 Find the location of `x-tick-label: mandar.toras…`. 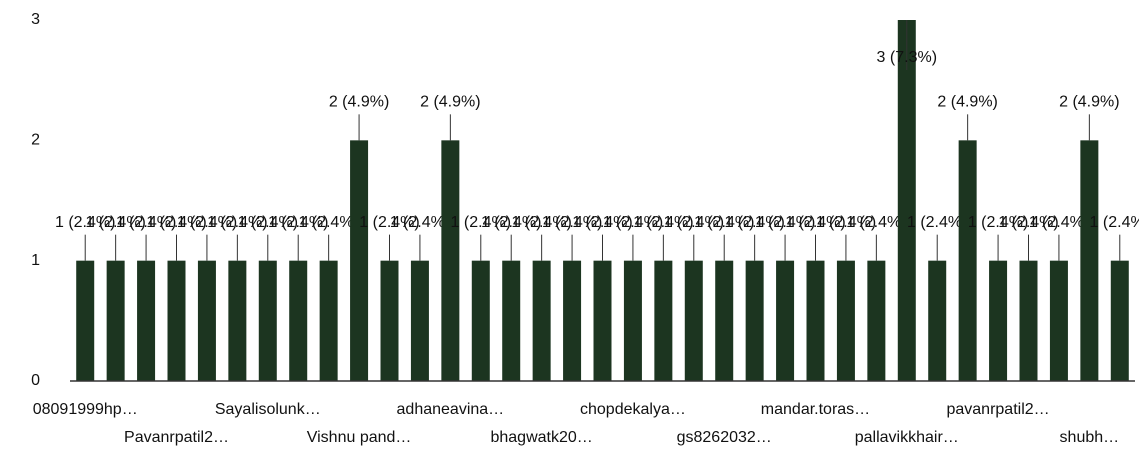

x-tick-label: mandar.toras… is located at coordinates (815, 409).